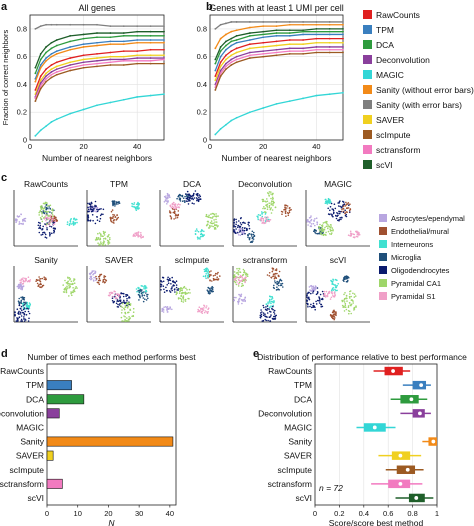  I want to click on celltype-swatch, so click(383, 270).